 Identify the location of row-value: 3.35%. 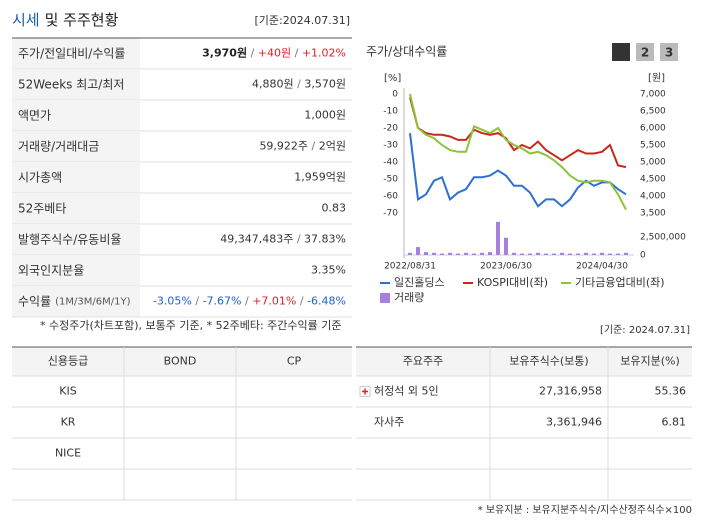
(328, 270).